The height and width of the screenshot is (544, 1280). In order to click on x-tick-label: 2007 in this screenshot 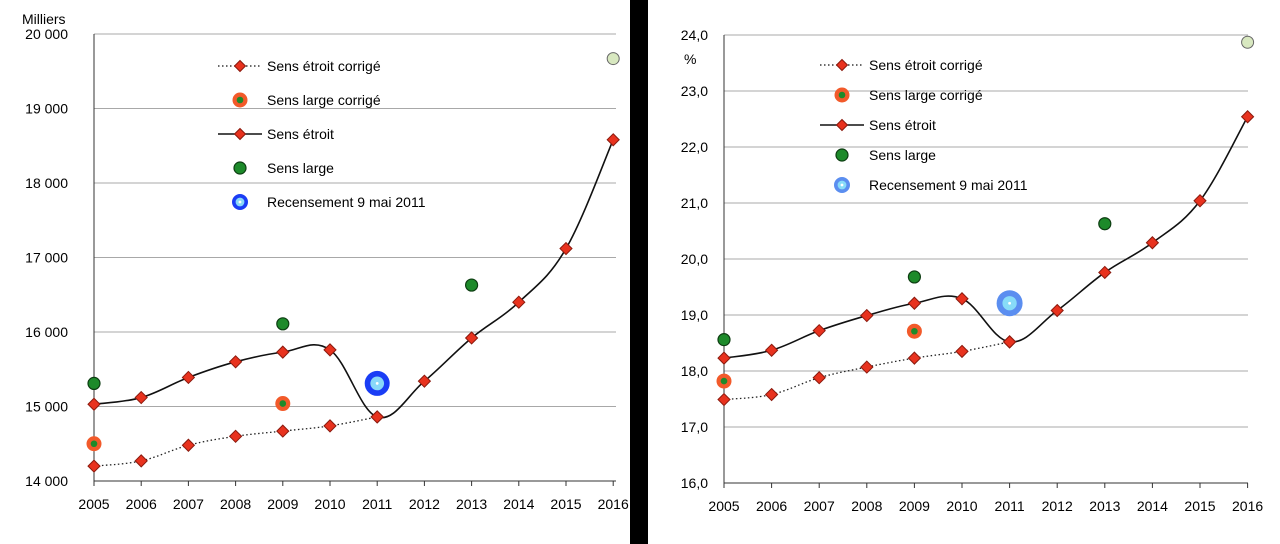, I will do `click(188, 504)`.